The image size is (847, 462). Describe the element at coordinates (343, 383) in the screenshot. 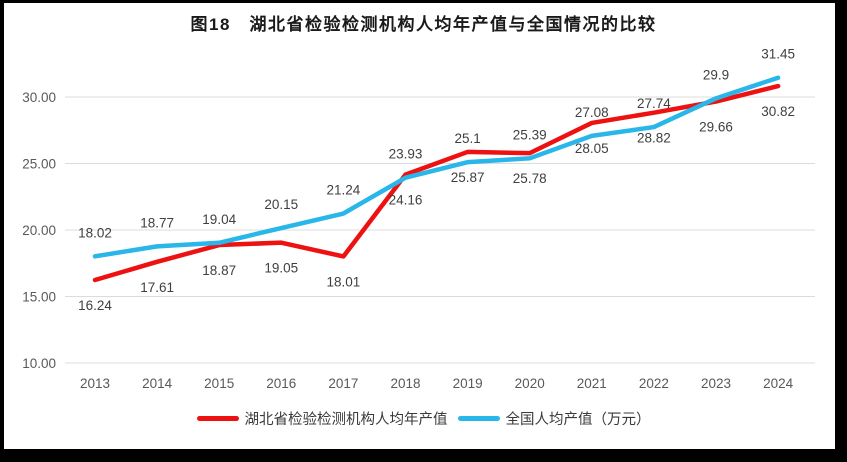

I see `x-axis-tick-label: 2017` at that location.